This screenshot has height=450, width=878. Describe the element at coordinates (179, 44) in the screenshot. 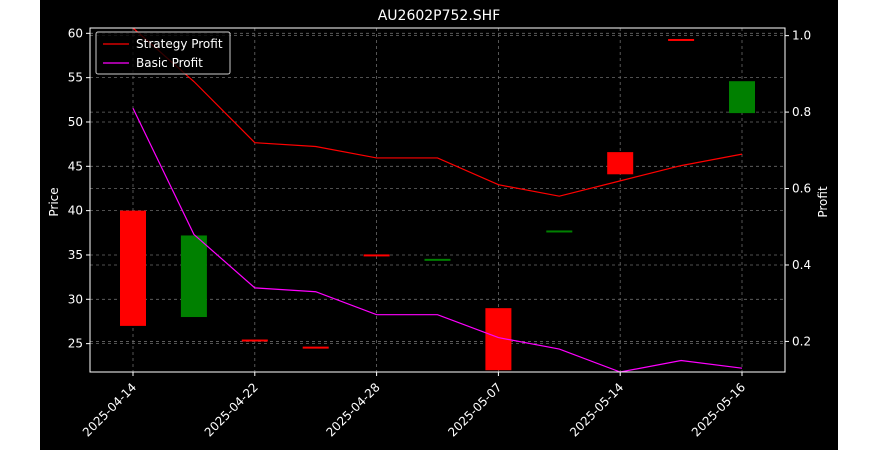

I see `legend-label-0: Strategy Profit` at that location.